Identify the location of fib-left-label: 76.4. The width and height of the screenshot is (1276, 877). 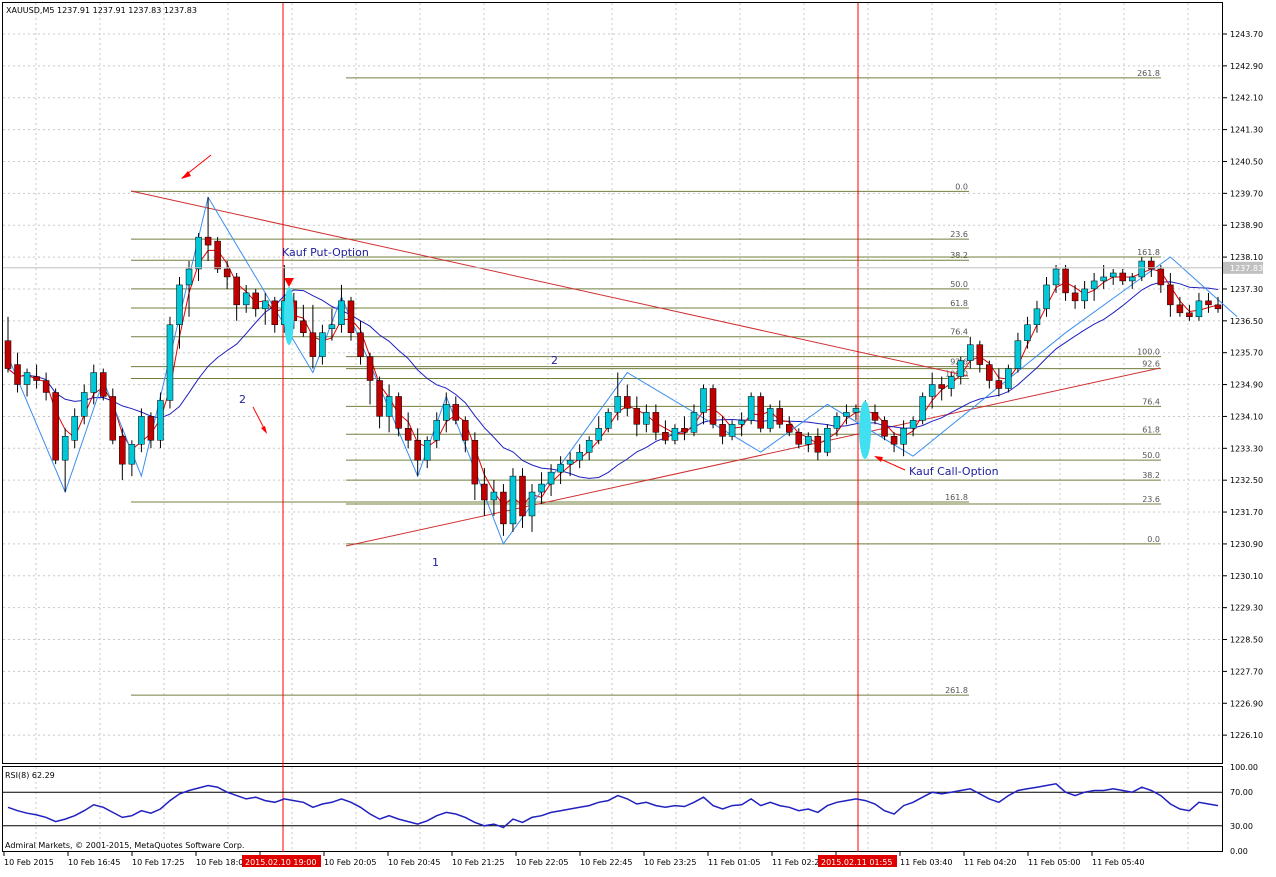
(959, 332).